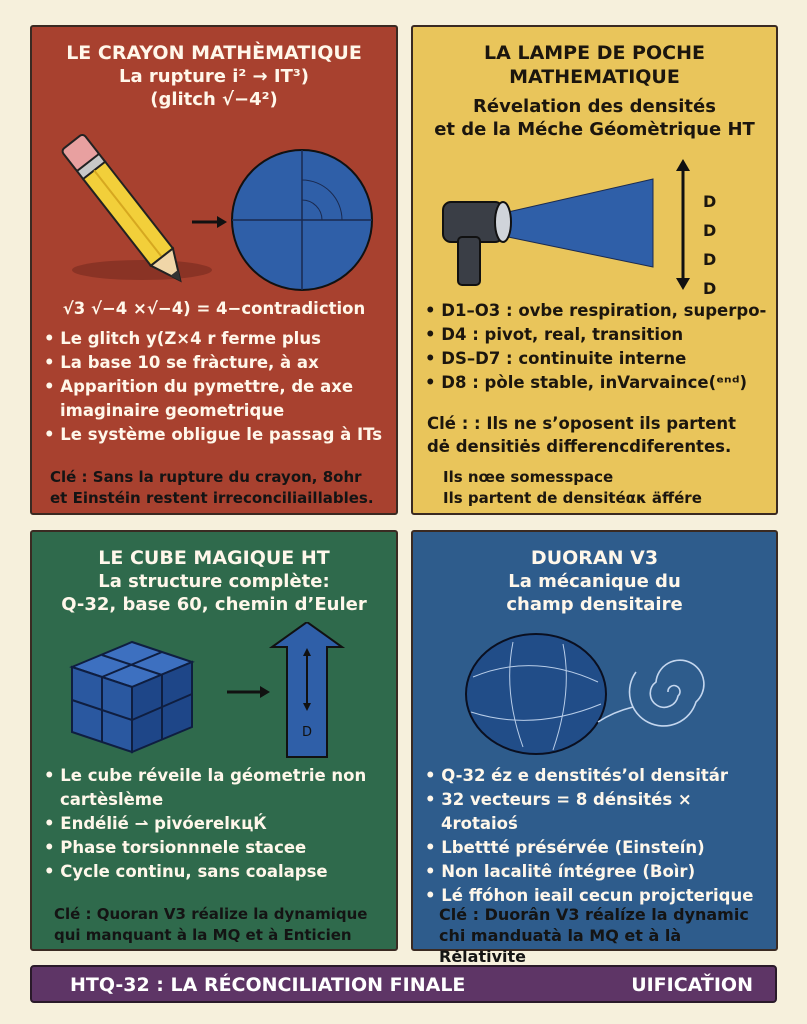 This screenshot has width=807, height=1024. What do you see at coordinates (692, 985) in the screenshot?
I see `footer-right-label: UIFICAŤION` at bounding box center [692, 985].